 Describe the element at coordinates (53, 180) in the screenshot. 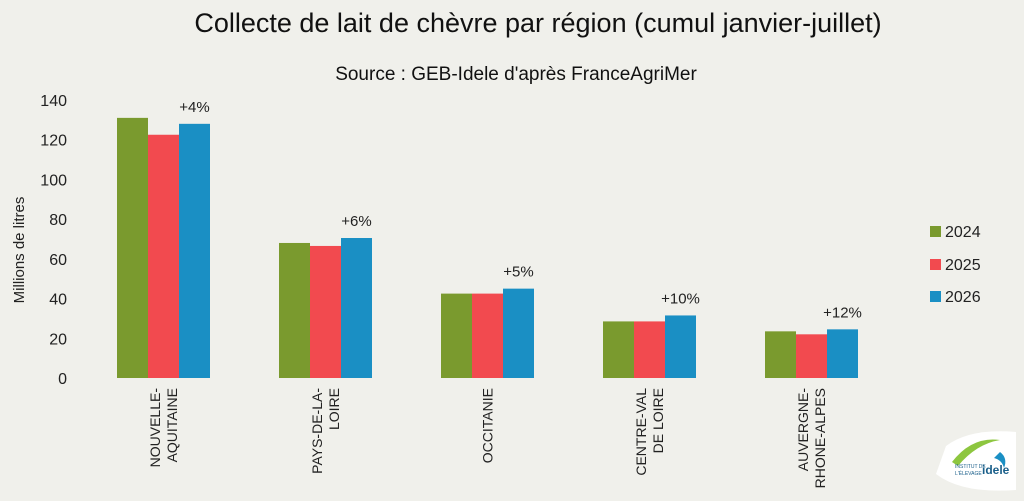

I see `y-tick-label: 100` at that location.